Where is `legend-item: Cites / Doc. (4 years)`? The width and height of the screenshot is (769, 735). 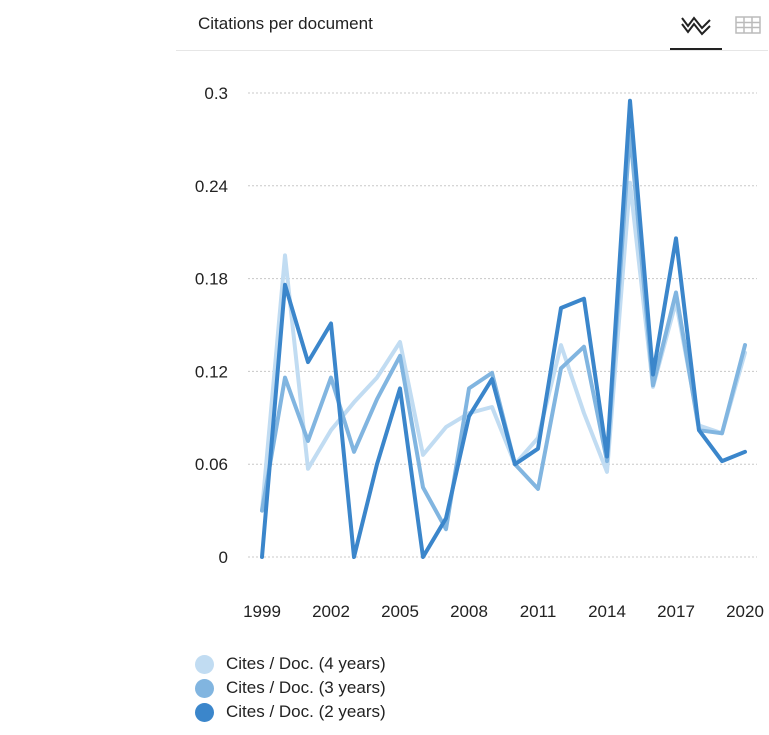
legend-item: Cites / Doc. (4 years) is located at coordinates (290, 664).